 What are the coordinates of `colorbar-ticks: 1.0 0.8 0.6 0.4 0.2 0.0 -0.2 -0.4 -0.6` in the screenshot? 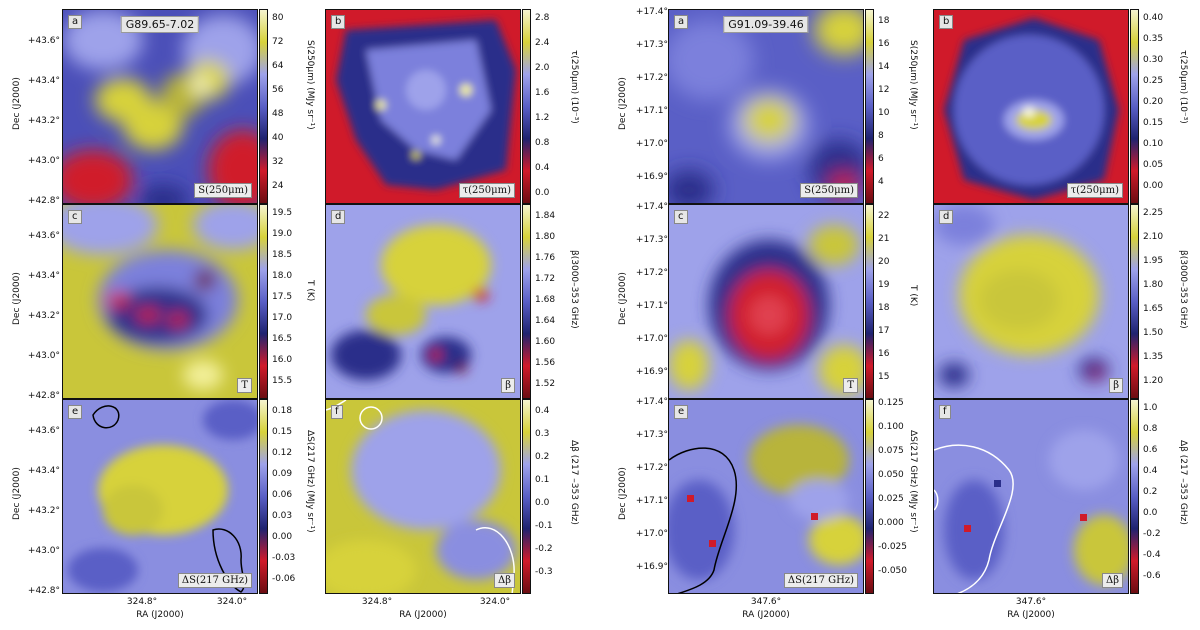 It's located at (1152, 492).